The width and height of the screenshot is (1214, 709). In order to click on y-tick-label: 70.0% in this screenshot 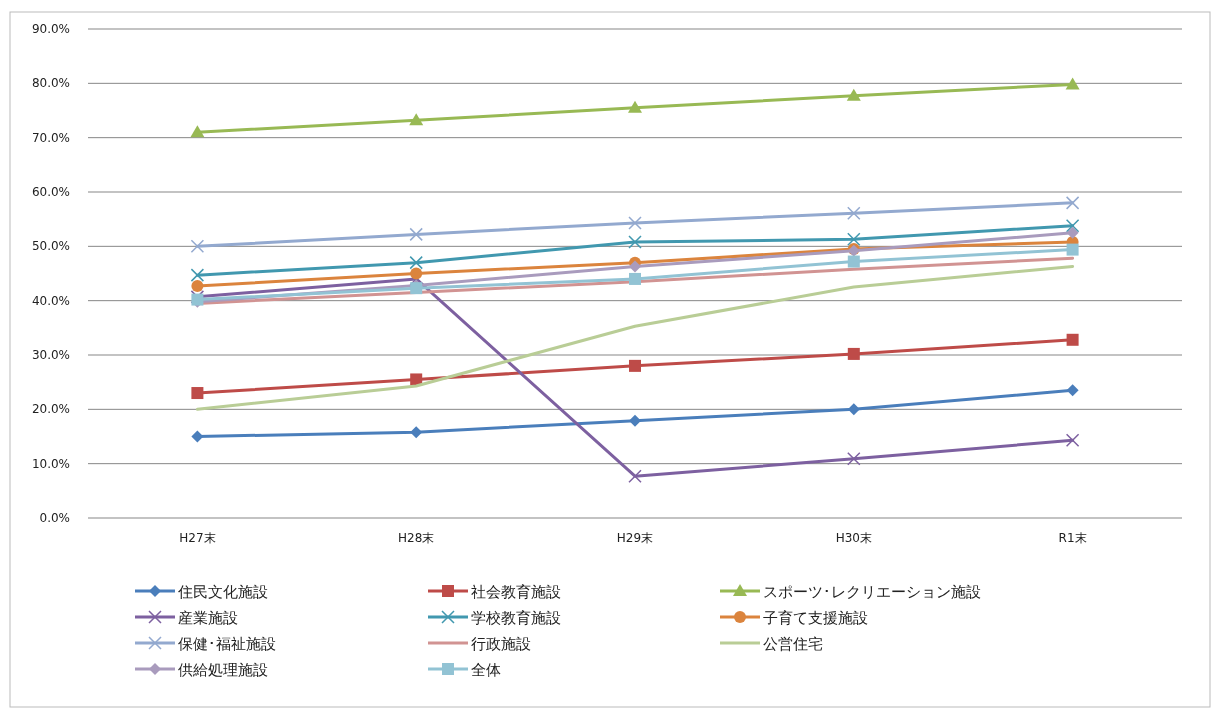, I will do `click(50, 137)`.